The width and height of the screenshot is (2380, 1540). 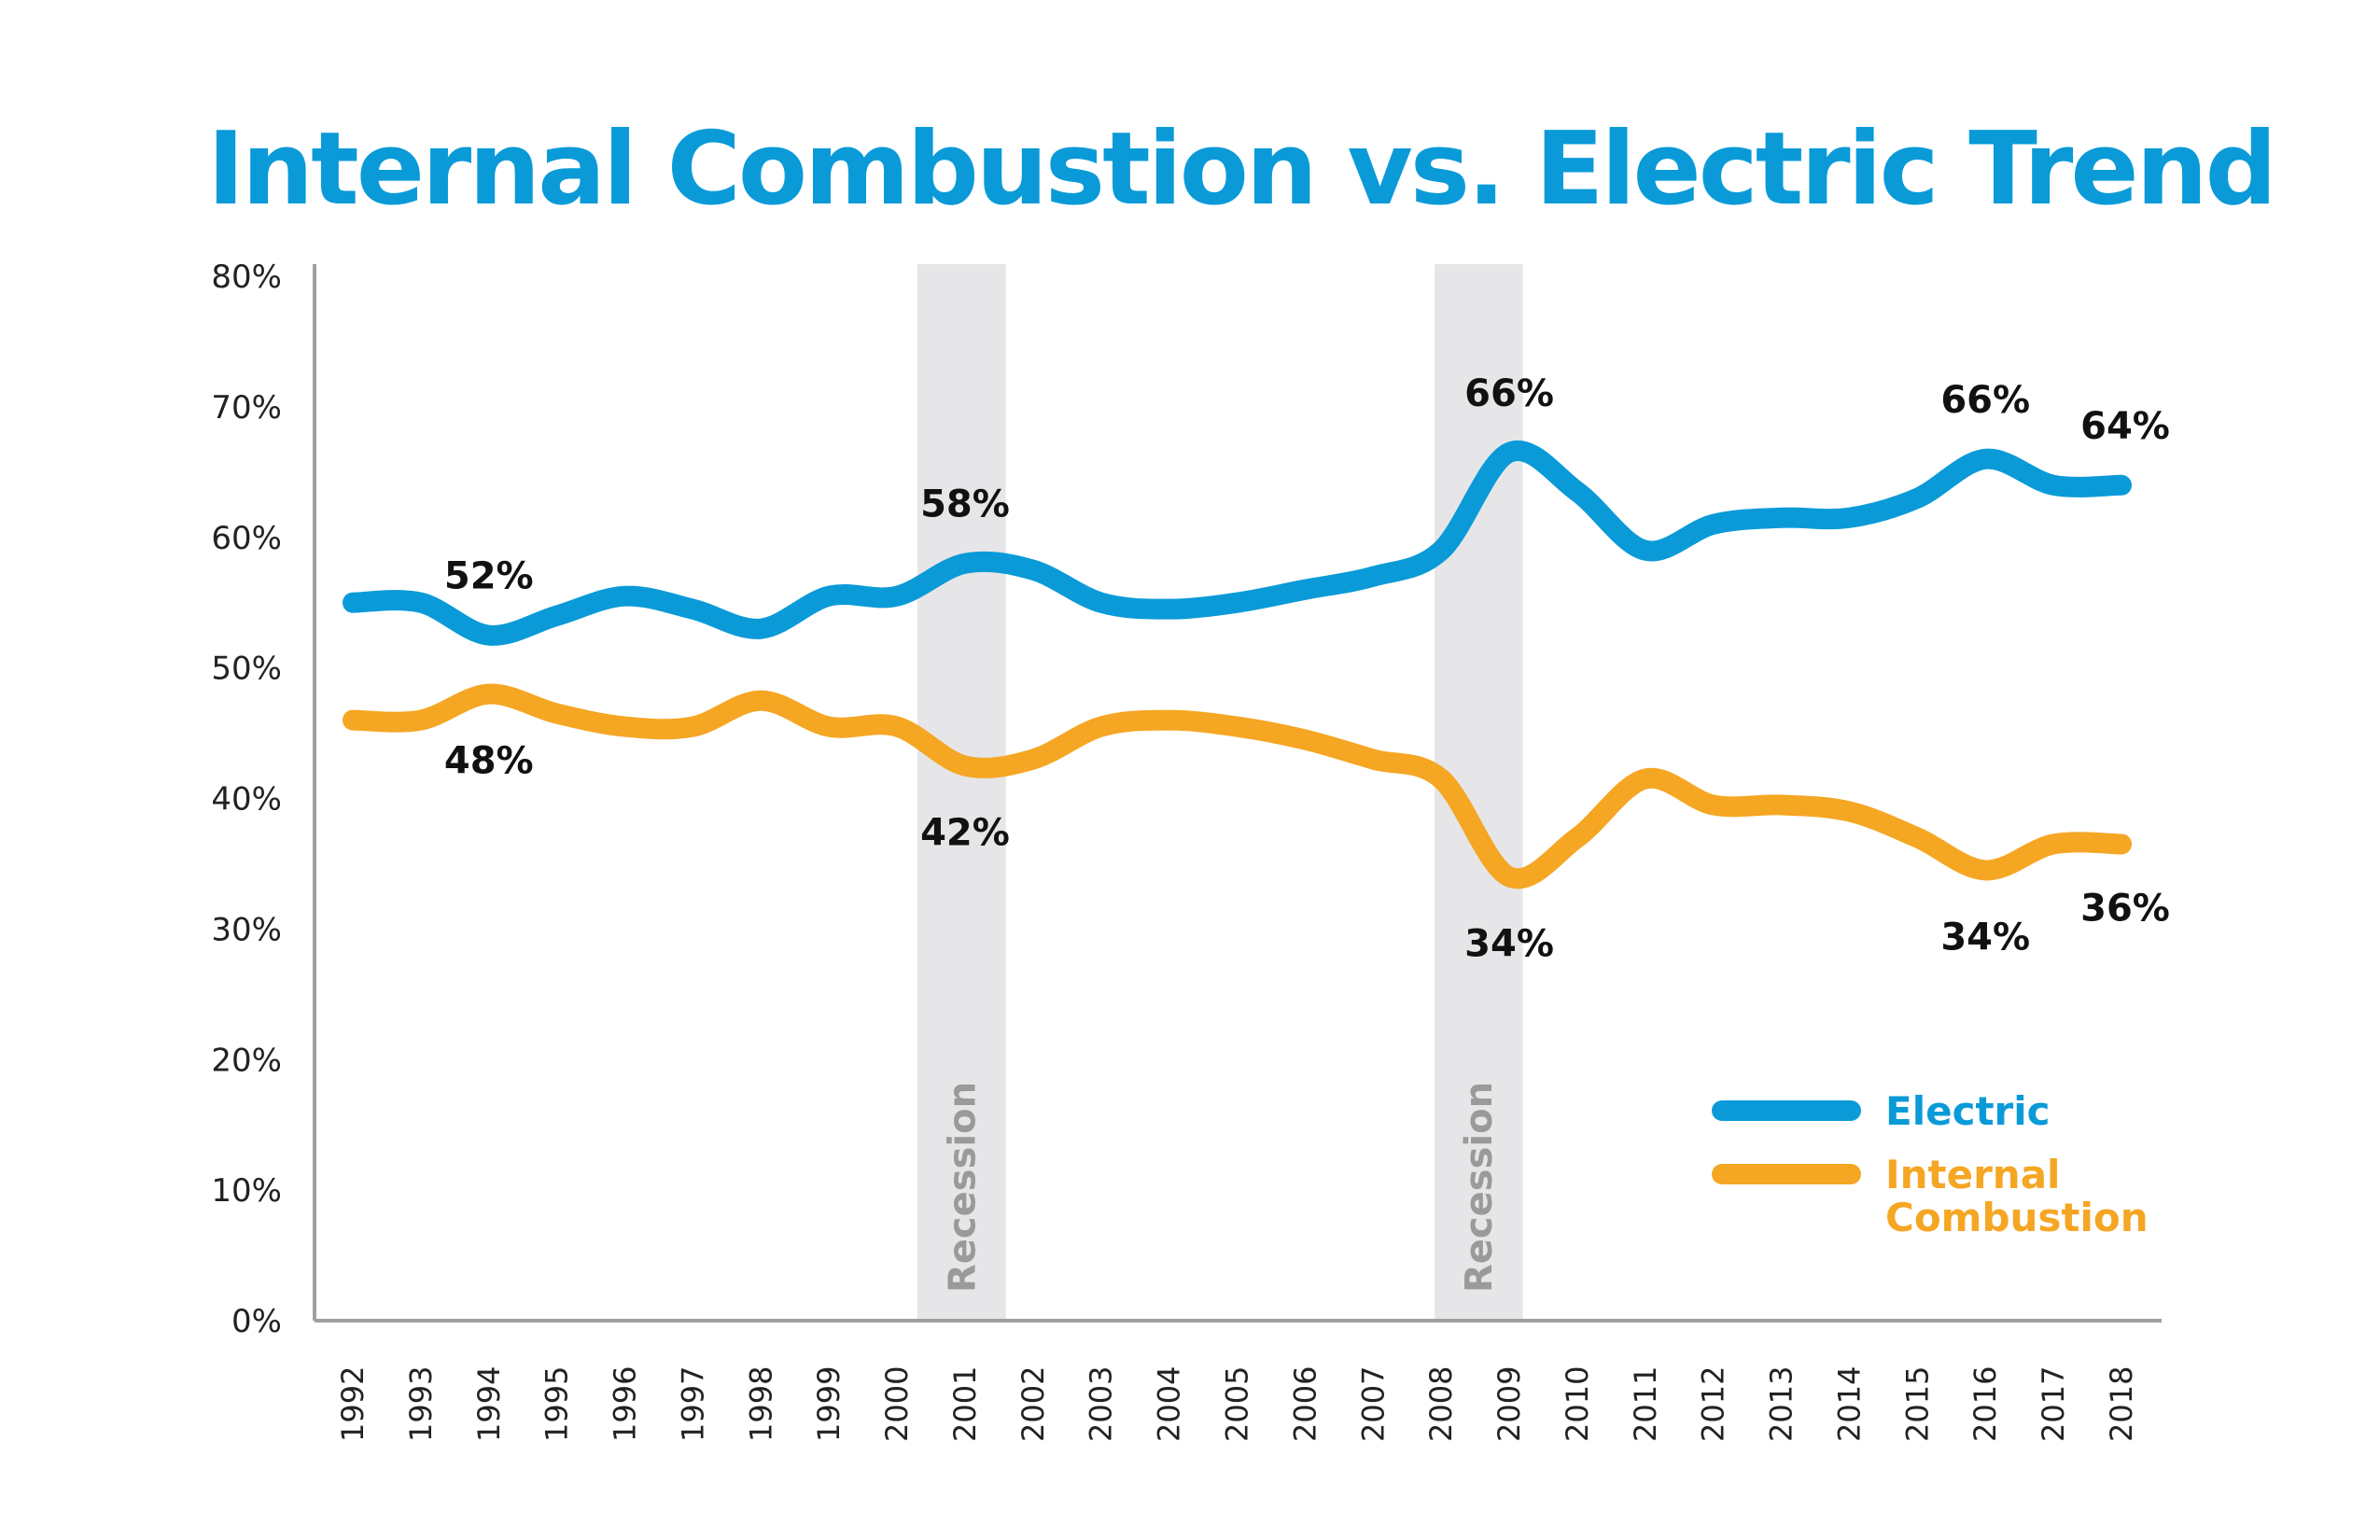 I want to click on x-tick-label: 2008, so click(x=1441, y=1404).